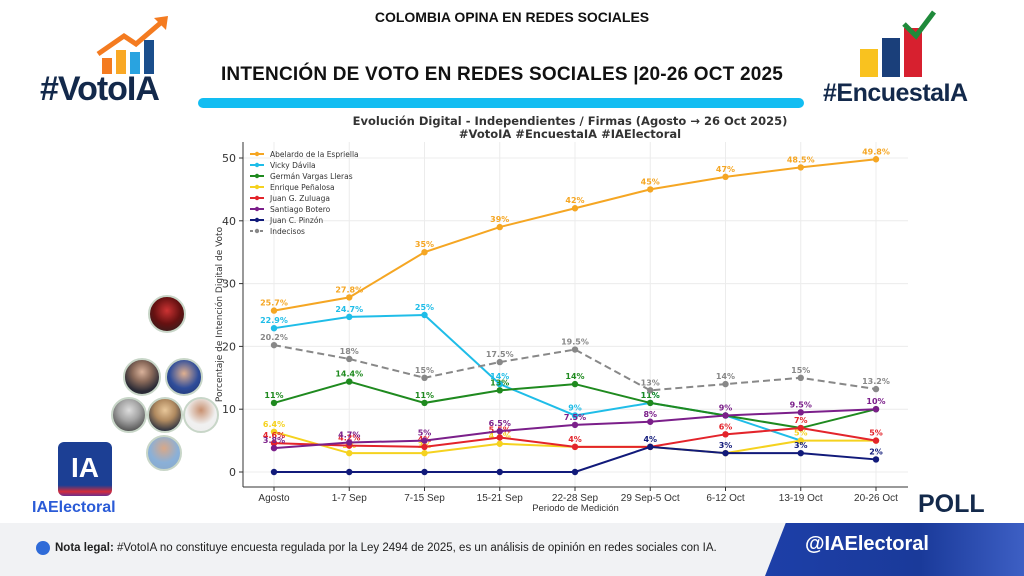 The width and height of the screenshot is (1024, 576). I want to click on data-label: 19.5%, so click(575, 342).